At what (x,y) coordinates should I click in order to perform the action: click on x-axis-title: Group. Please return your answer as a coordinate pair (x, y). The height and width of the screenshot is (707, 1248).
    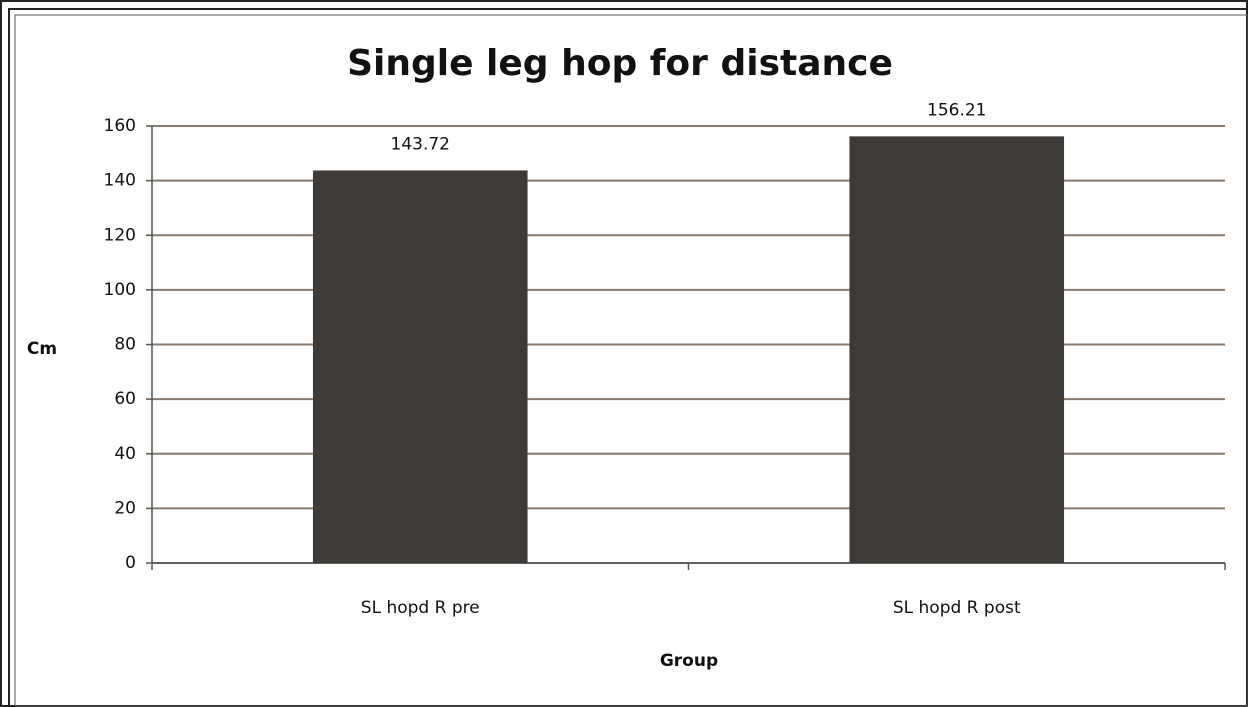
    Looking at the image, I should click on (689, 661).